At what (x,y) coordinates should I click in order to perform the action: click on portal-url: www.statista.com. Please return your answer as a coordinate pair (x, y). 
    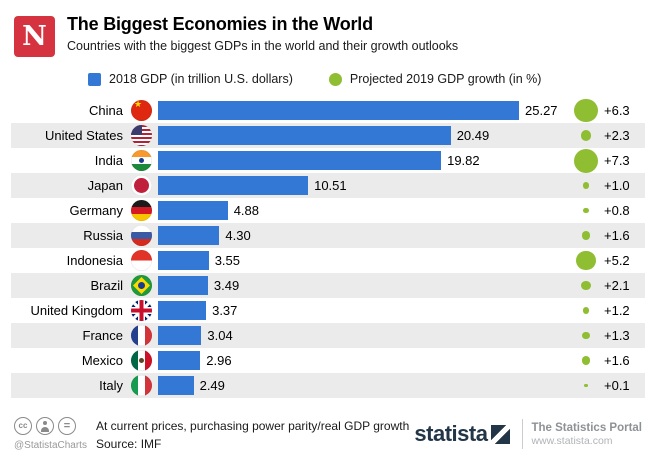
    Looking at the image, I should click on (572, 440).